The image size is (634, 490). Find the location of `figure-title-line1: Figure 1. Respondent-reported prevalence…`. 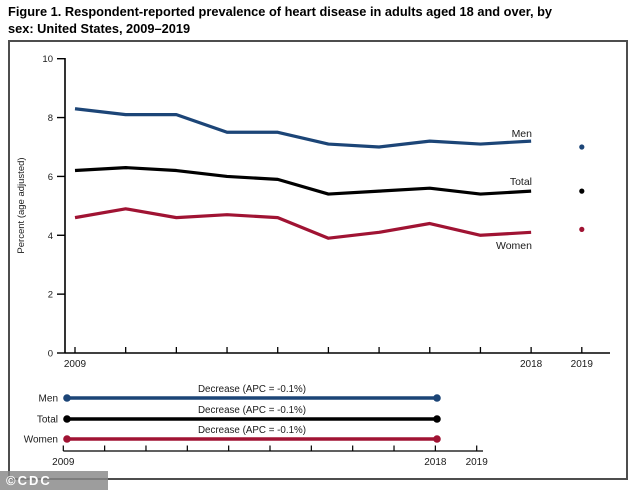

figure-title-line1: Figure 1. Respondent-reported prevalence… is located at coordinates (280, 11).